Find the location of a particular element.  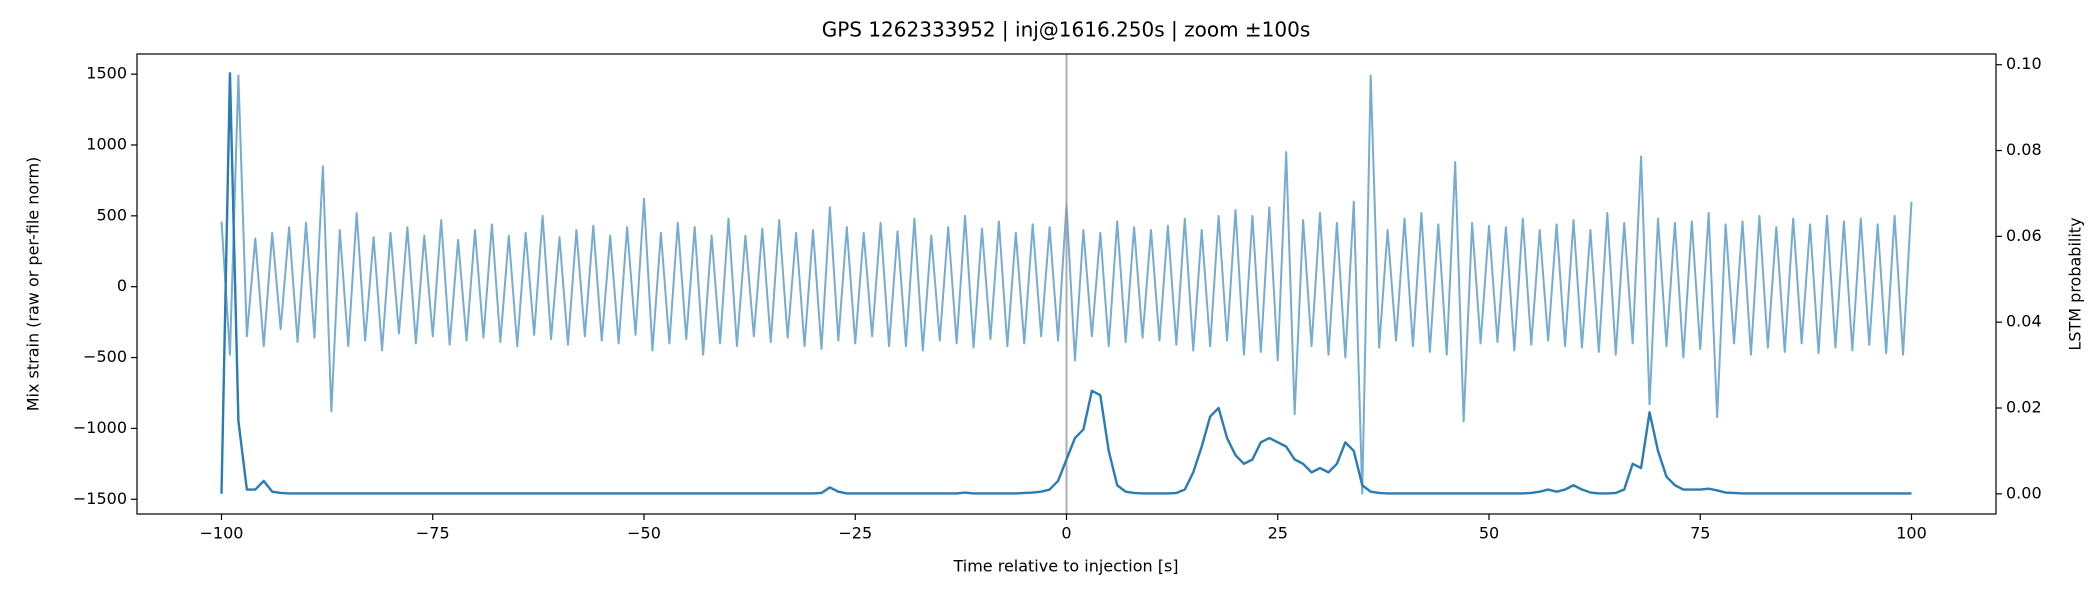

y-axis-label: Mix strain (raw or per-file norm) is located at coordinates (33, 284).